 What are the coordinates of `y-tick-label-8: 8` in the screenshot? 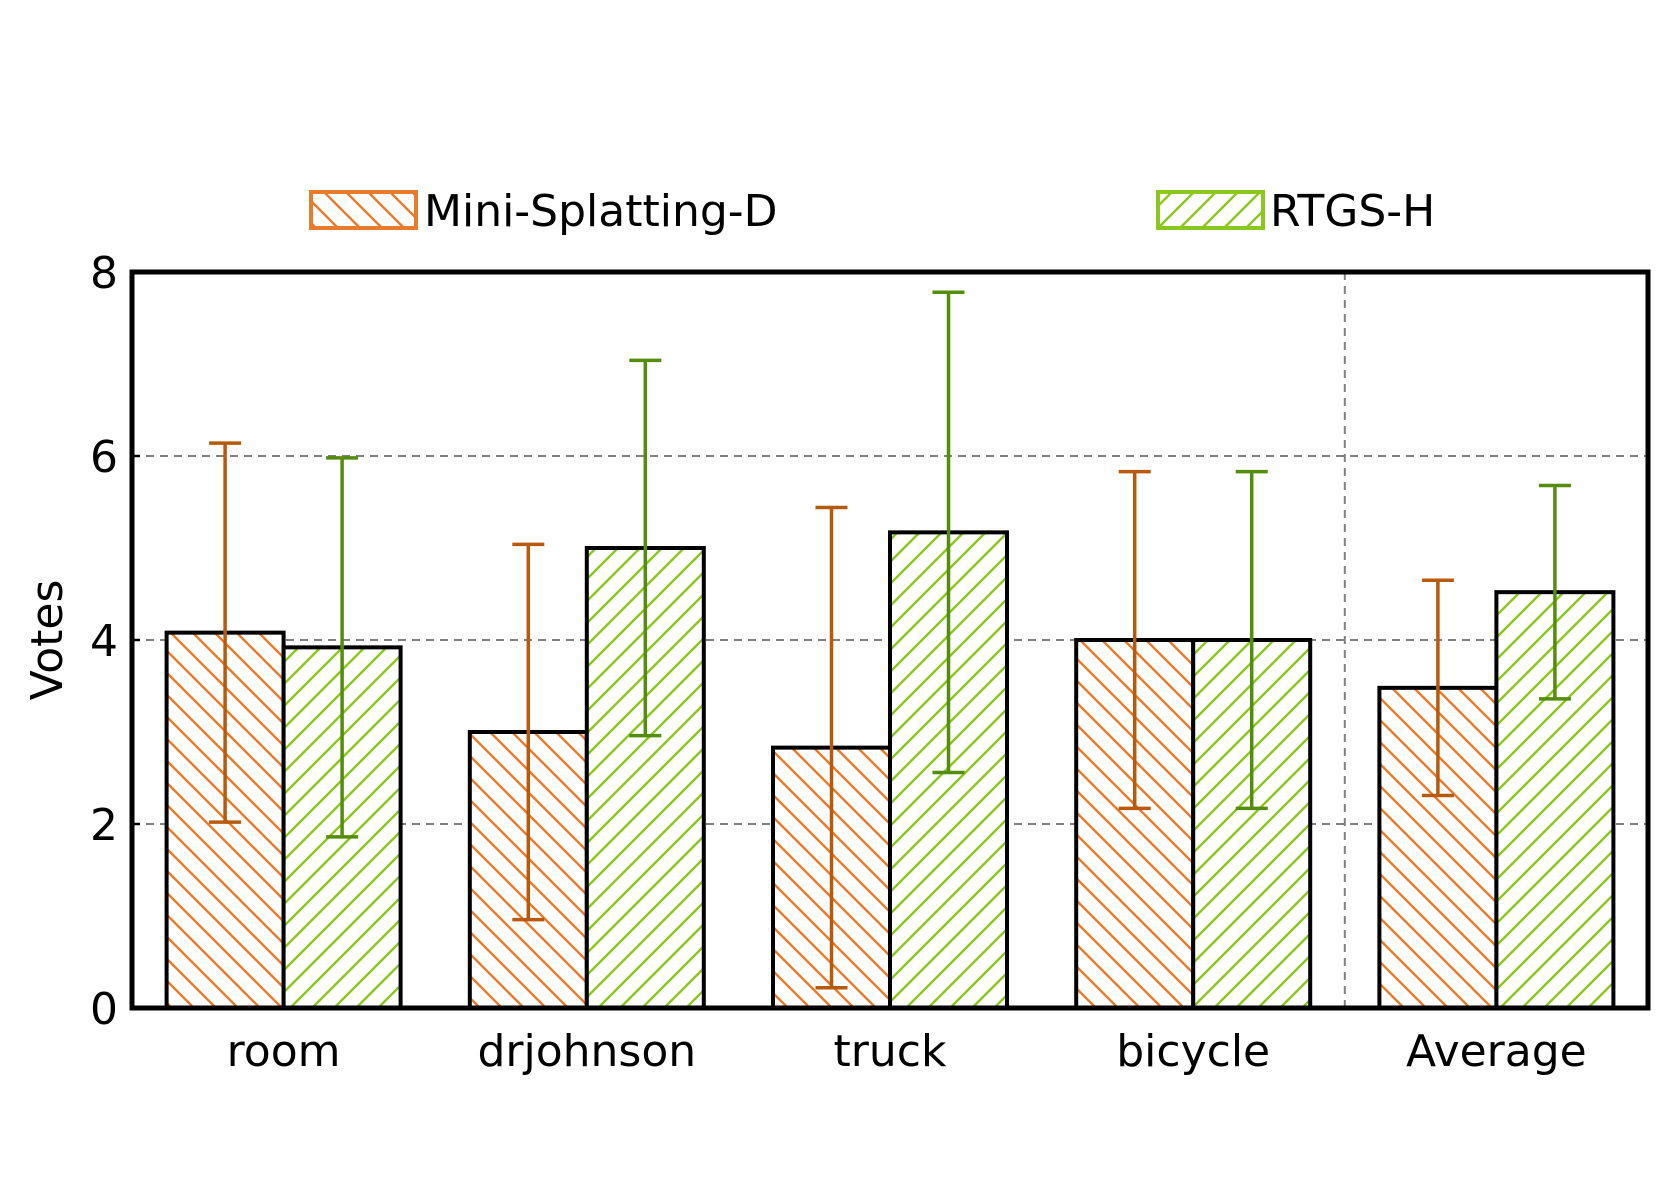 It's located at (104, 273).